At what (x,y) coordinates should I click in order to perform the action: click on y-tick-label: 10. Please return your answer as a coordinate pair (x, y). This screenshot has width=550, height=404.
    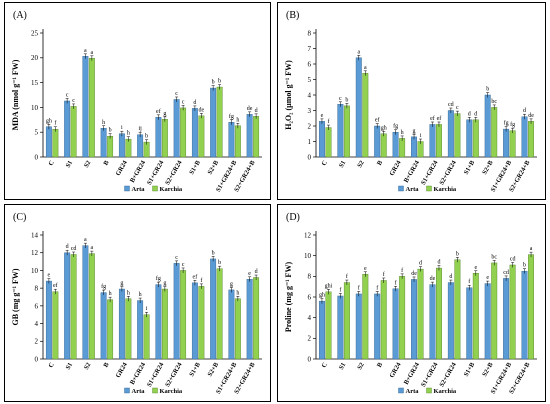
    Looking at the image, I should click on (35, 271).